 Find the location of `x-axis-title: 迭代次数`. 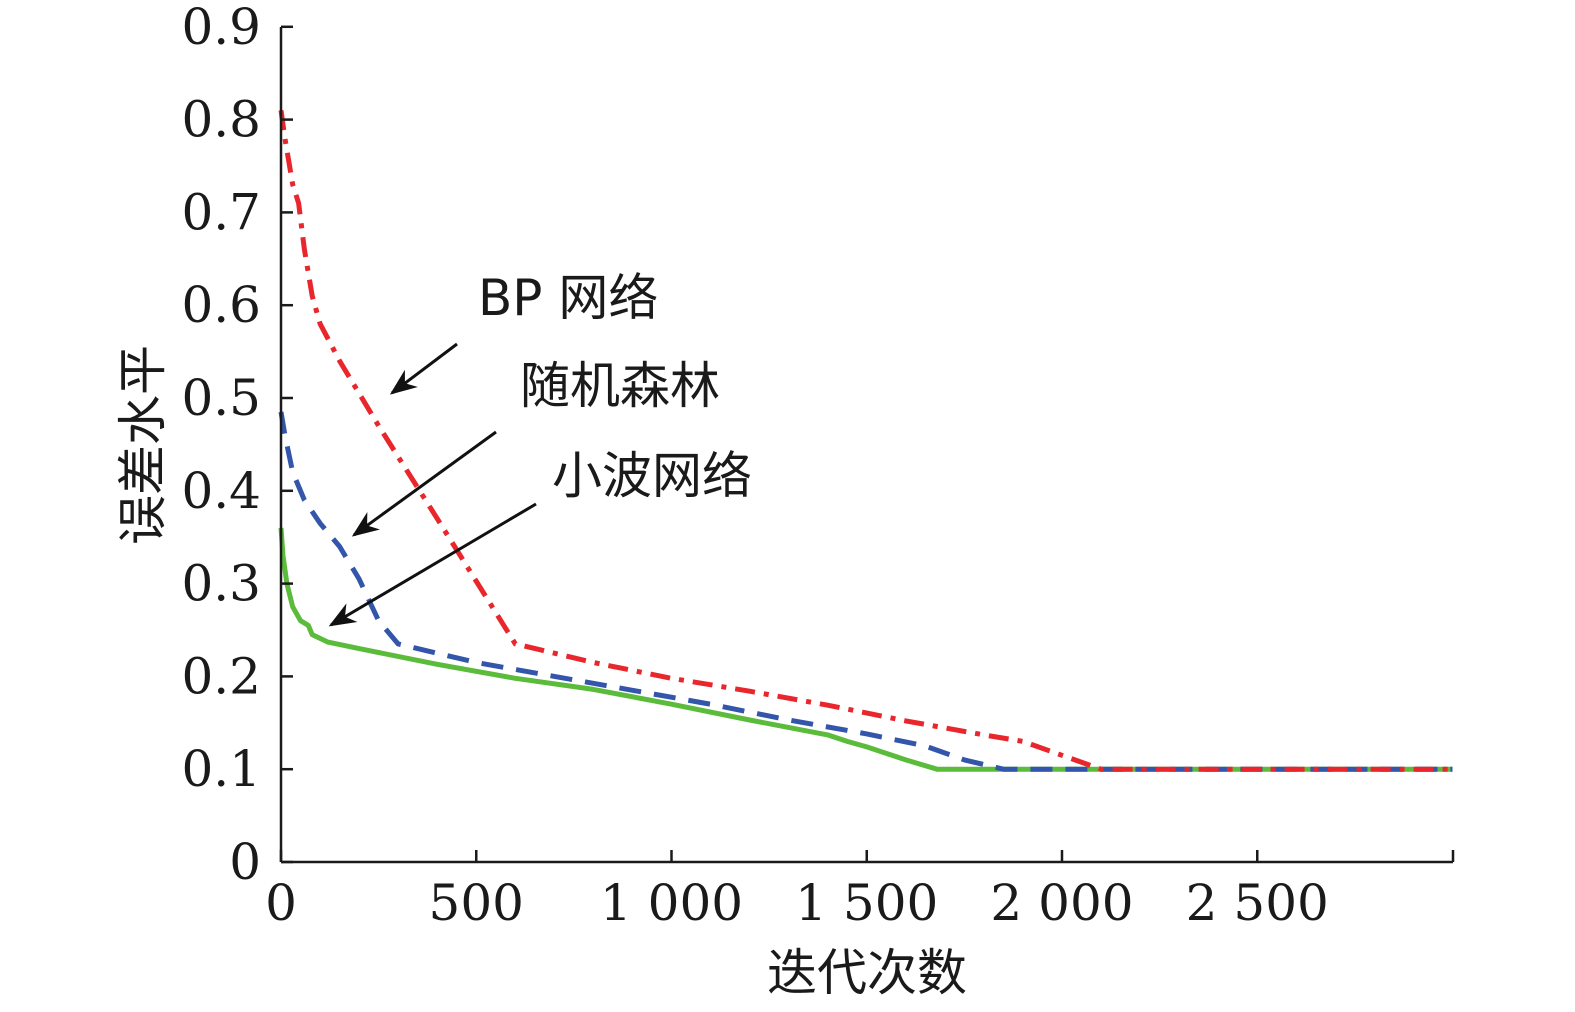

x-axis-title: 迭代次数 is located at coordinates (867, 973).